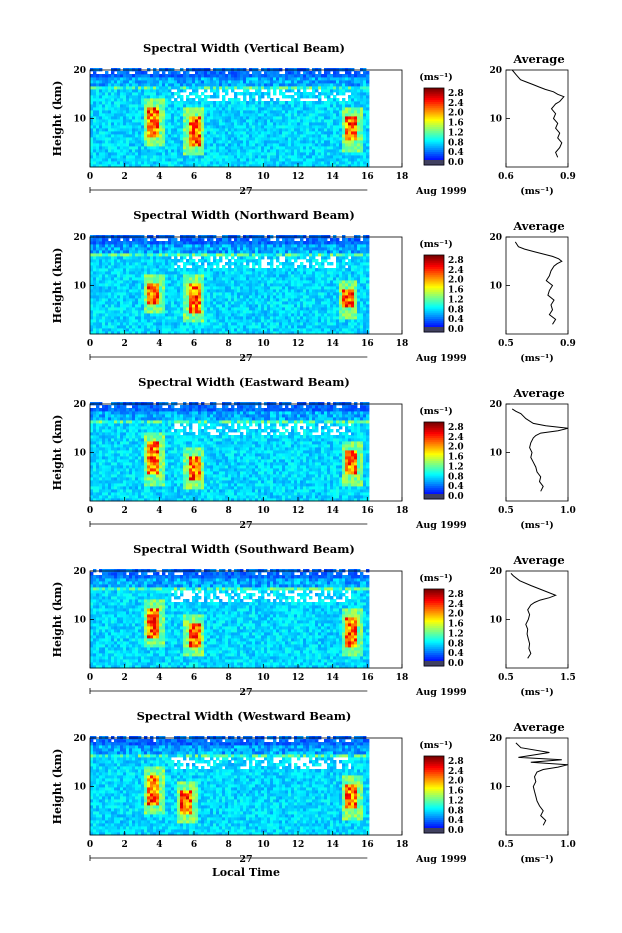 This screenshot has height=933, width=622. What do you see at coordinates (436, 77) in the screenshot?
I see `colorbar-unit: (ms⁻¹)` at bounding box center [436, 77].